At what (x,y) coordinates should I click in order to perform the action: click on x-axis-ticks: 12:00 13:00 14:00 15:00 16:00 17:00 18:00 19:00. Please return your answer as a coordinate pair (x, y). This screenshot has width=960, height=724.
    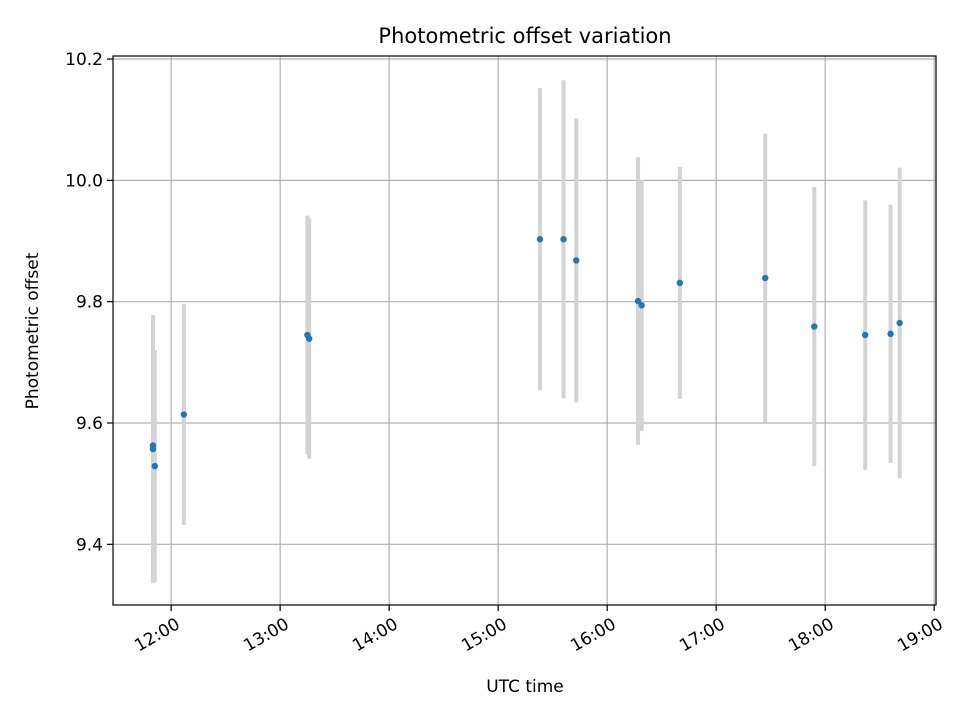
    Looking at the image, I should click on (539, 630).